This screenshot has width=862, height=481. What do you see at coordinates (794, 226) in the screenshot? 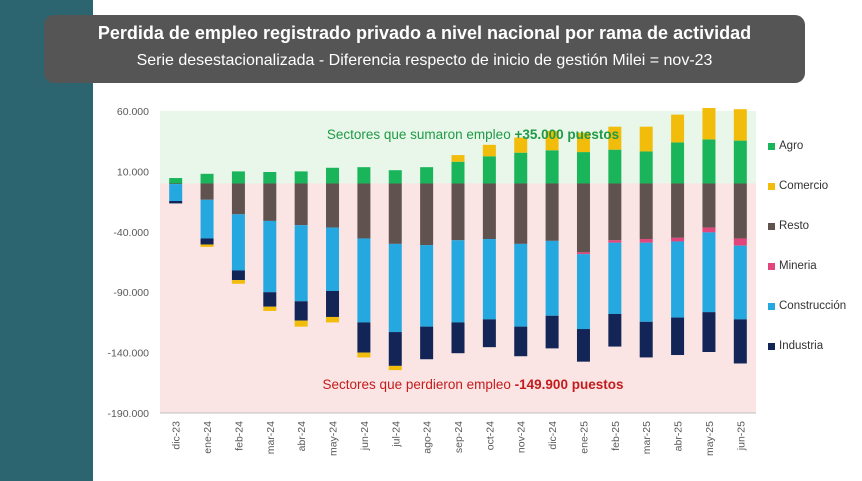
I see `legend-label: Resto` at bounding box center [794, 226].